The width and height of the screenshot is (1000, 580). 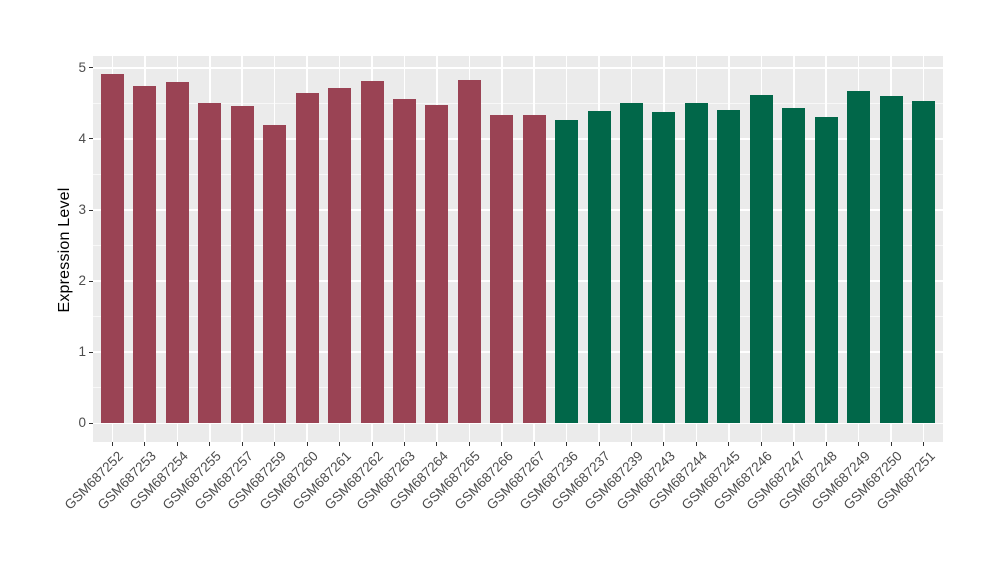 I want to click on y-tick-label: 3, so click(x=82, y=209).